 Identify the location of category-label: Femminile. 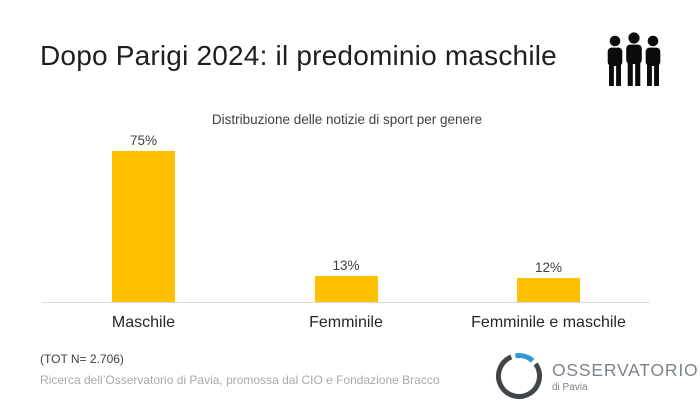
(346, 322).